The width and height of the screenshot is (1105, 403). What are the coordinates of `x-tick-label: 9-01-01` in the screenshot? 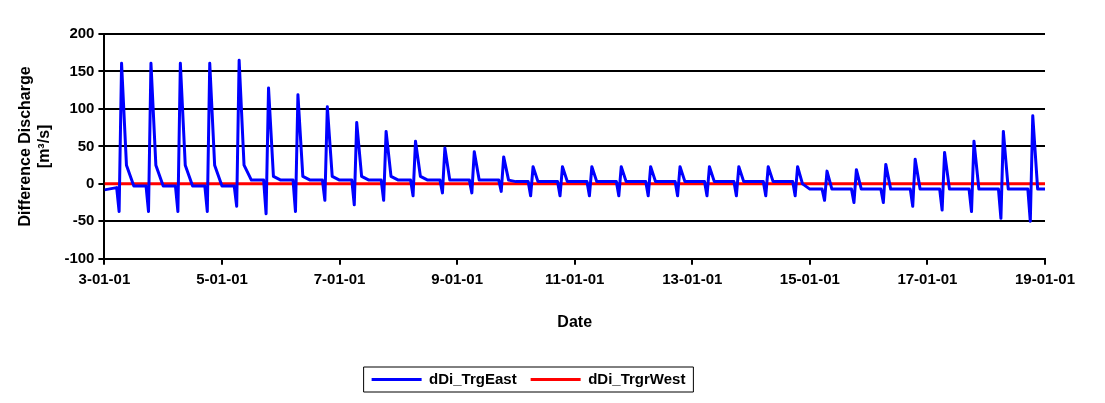 It's located at (457, 278).